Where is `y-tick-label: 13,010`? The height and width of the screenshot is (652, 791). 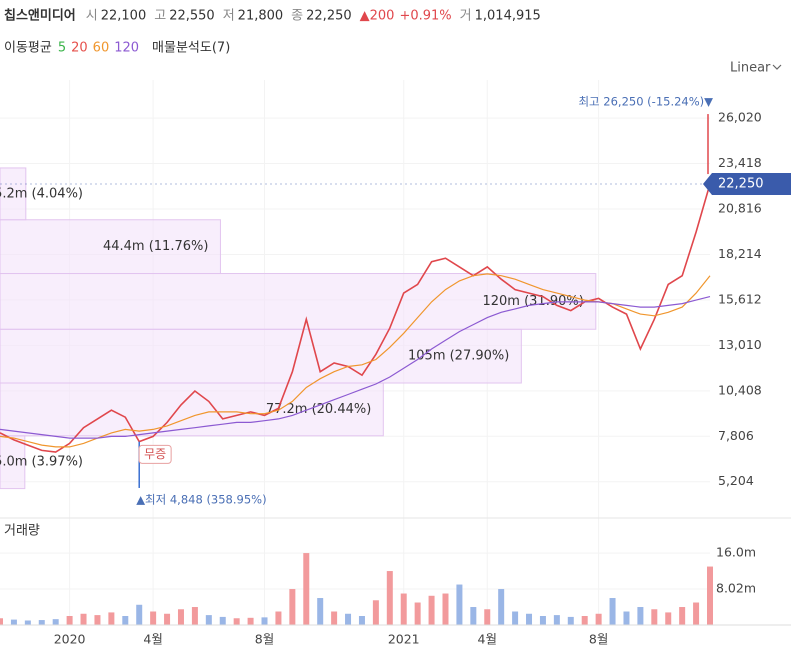 y-tick-label: 13,010 is located at coordinates (740, 344).